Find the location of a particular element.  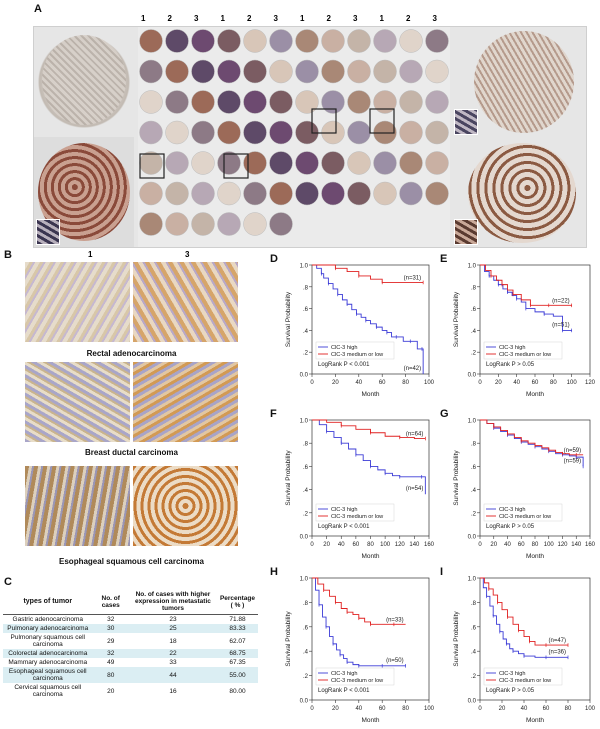

table-row: Colorectal adenocarcinoma 32 22 68.75 is located at coordinates (130, 653).